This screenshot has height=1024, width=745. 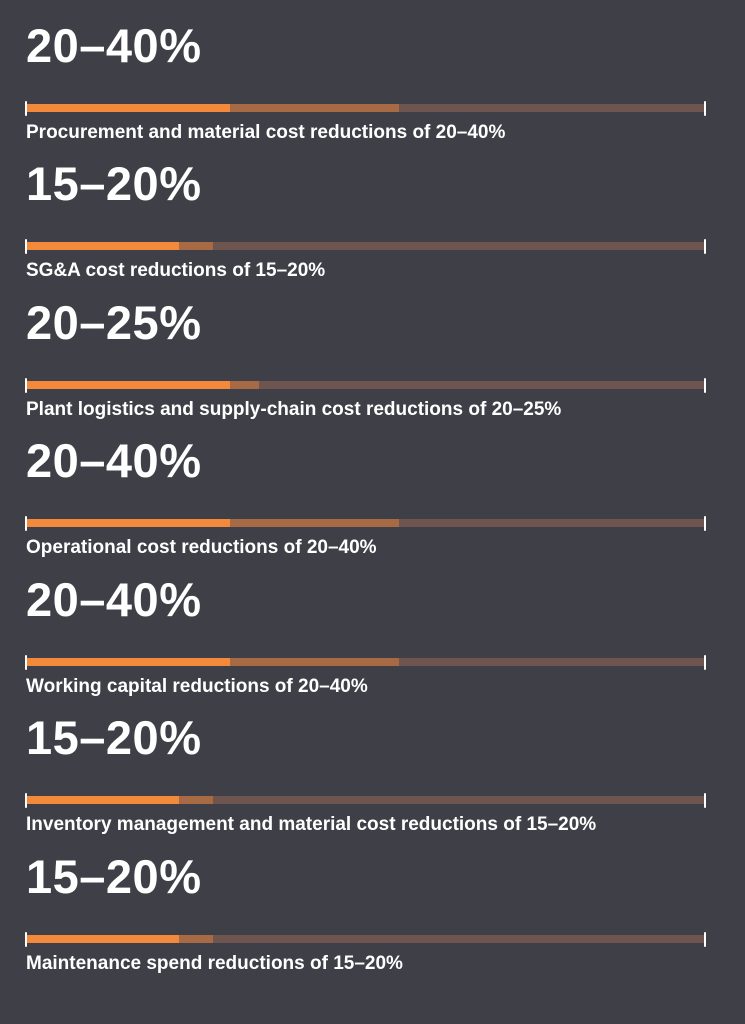 I want to click on metric-caption: Maintenance spend reductions of 15–20%, so click(x=214, y=963).